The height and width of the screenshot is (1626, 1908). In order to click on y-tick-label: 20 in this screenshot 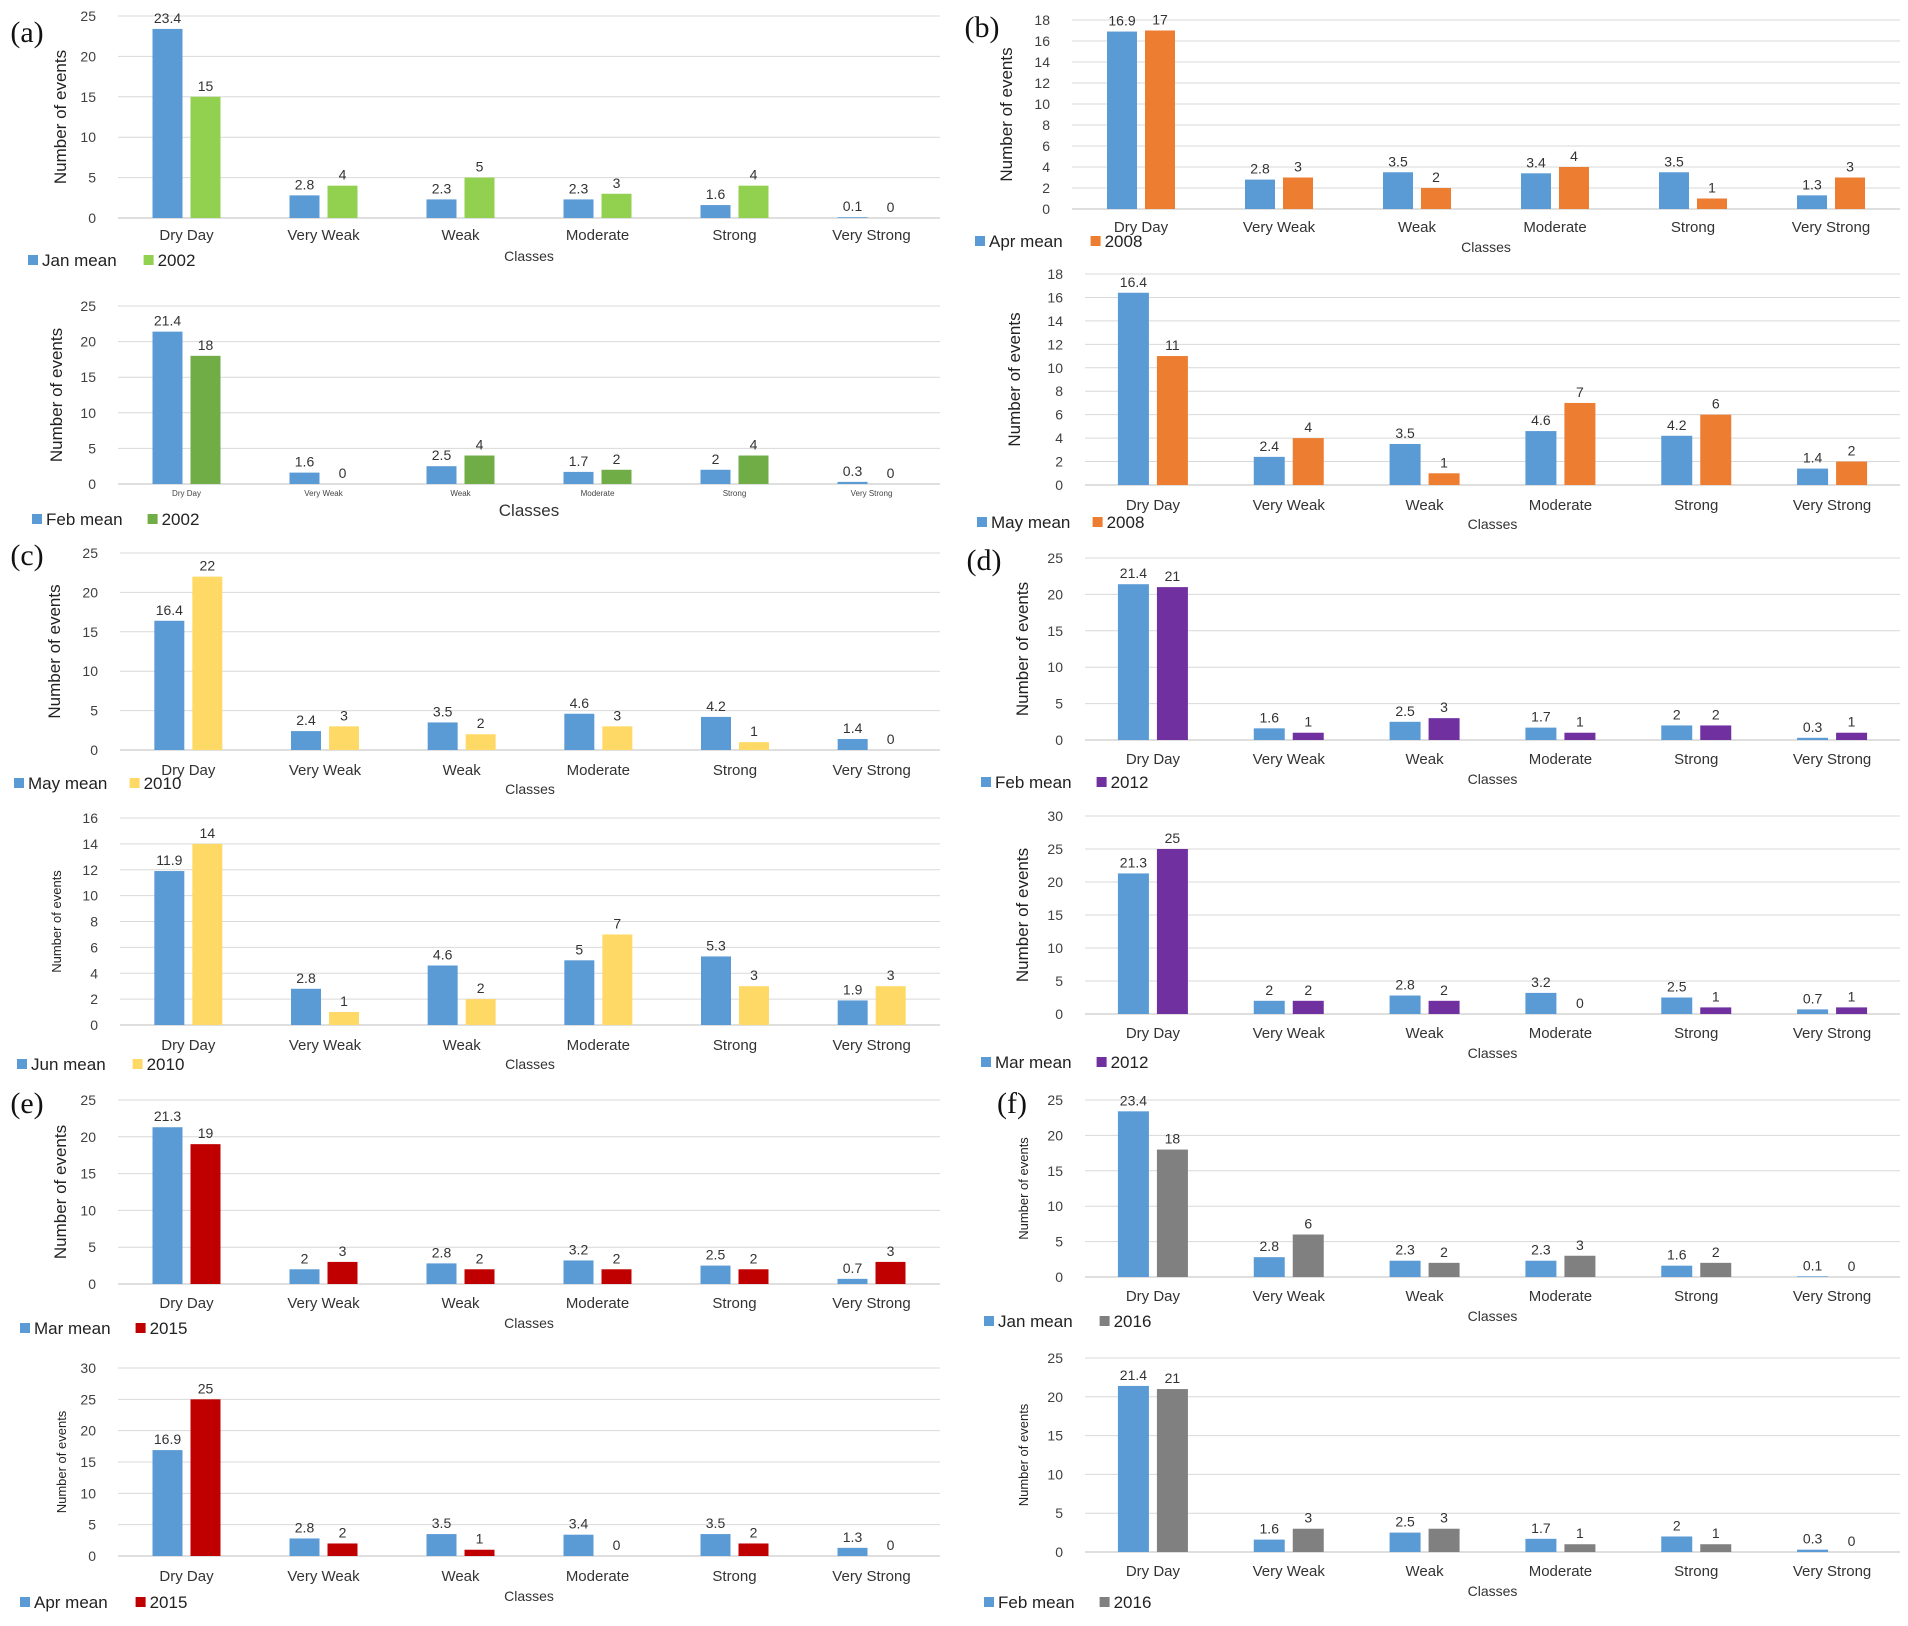, I will do `click(88, 56)`.